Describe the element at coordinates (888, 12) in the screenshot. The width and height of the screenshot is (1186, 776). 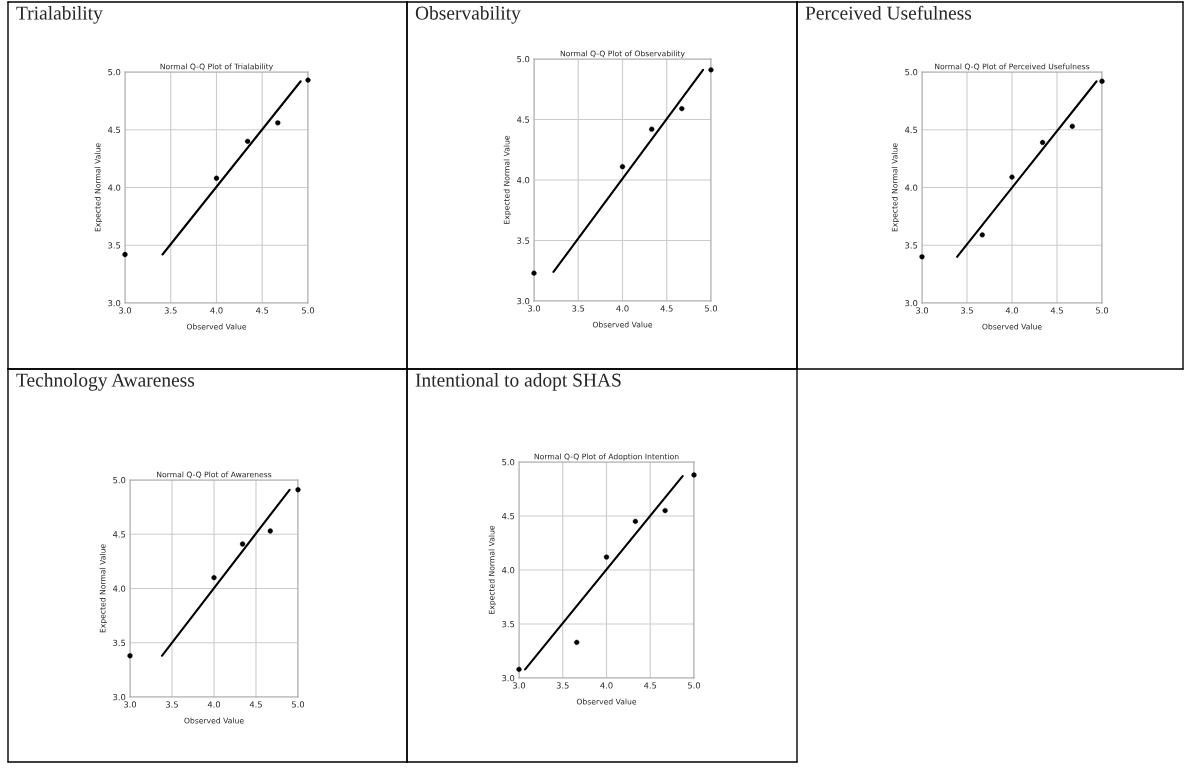
I see `text: Perceived Usefulness` at that location.